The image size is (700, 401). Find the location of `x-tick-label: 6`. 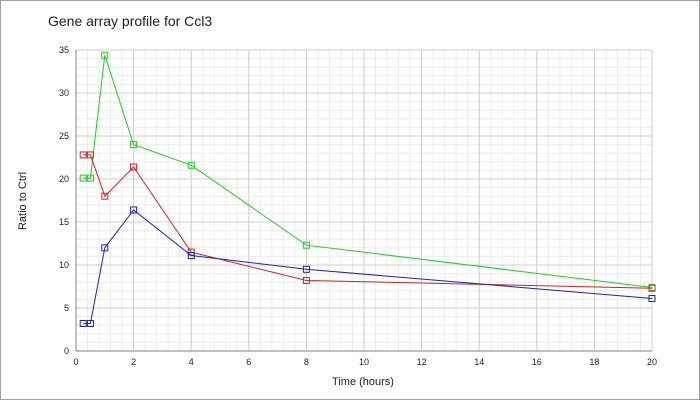

x-tick-label: 6 is located at coordinates (248, 362).